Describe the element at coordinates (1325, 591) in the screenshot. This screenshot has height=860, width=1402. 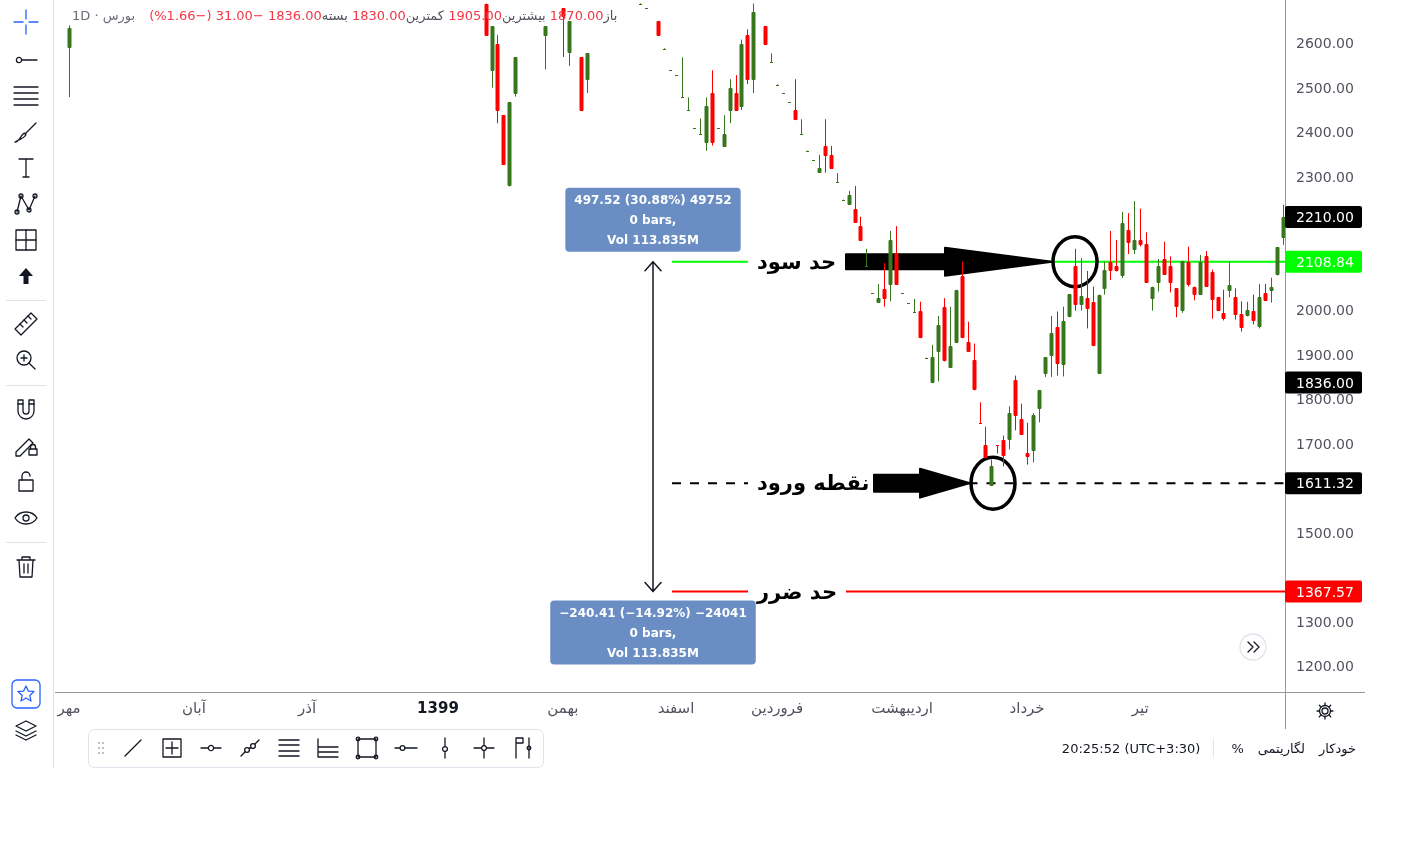
I see `text: 1367.57` at that location.